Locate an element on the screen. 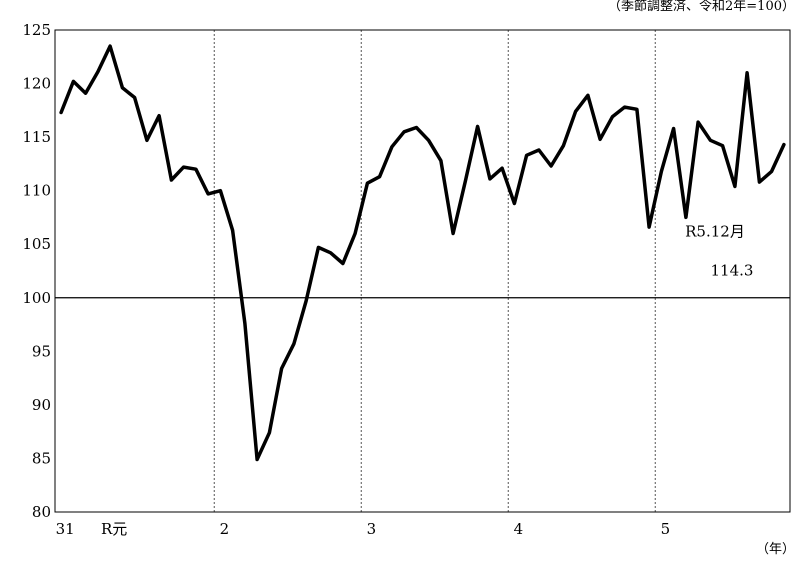 The height and width of the screenshot is (561, 795). x-tick-label: 3 is located at coordinates (372, 529).